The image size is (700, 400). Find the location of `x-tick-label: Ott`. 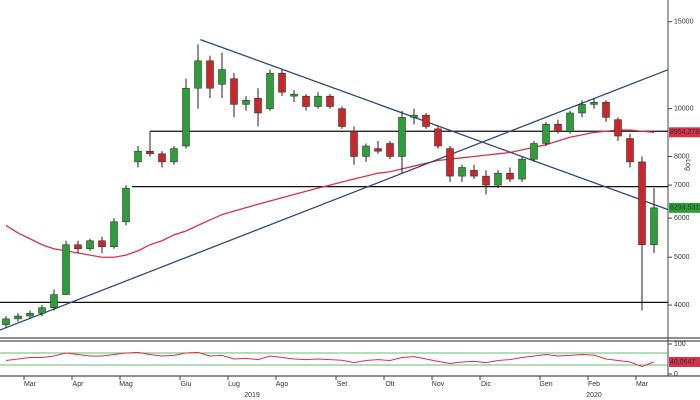

x-tick-label: Ott is located at coordinates (389, 384).